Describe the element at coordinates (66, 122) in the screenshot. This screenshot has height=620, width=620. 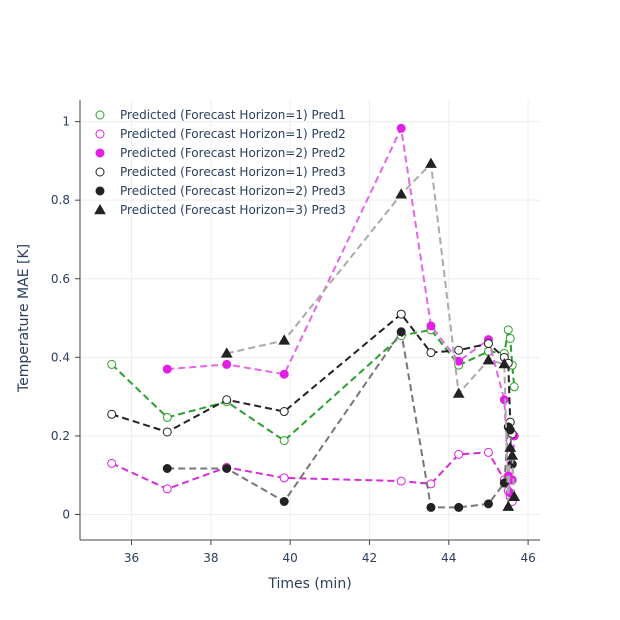
I see `y-tick-label: 1` at that location.